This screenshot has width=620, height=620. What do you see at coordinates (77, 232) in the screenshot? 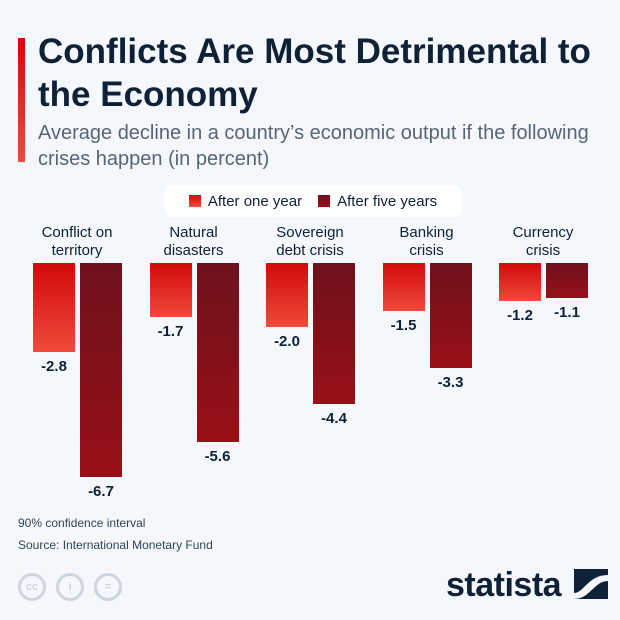
I see `category-label-line: Conflict on` at bounding box center [77, 232].